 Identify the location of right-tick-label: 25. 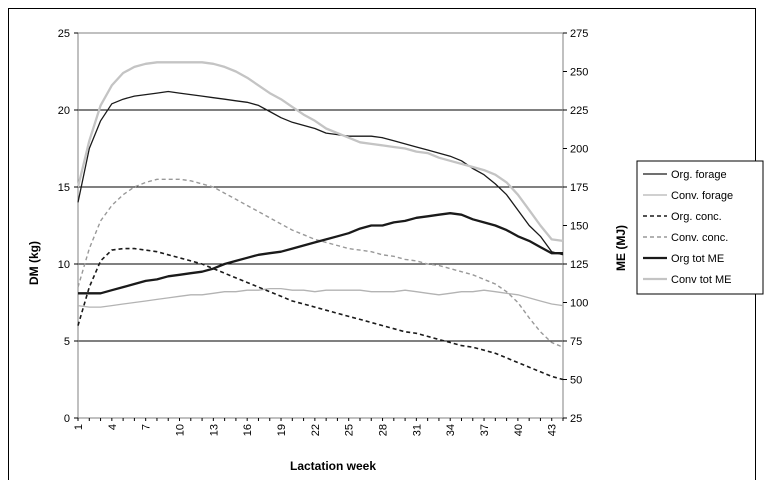
(576, 419).